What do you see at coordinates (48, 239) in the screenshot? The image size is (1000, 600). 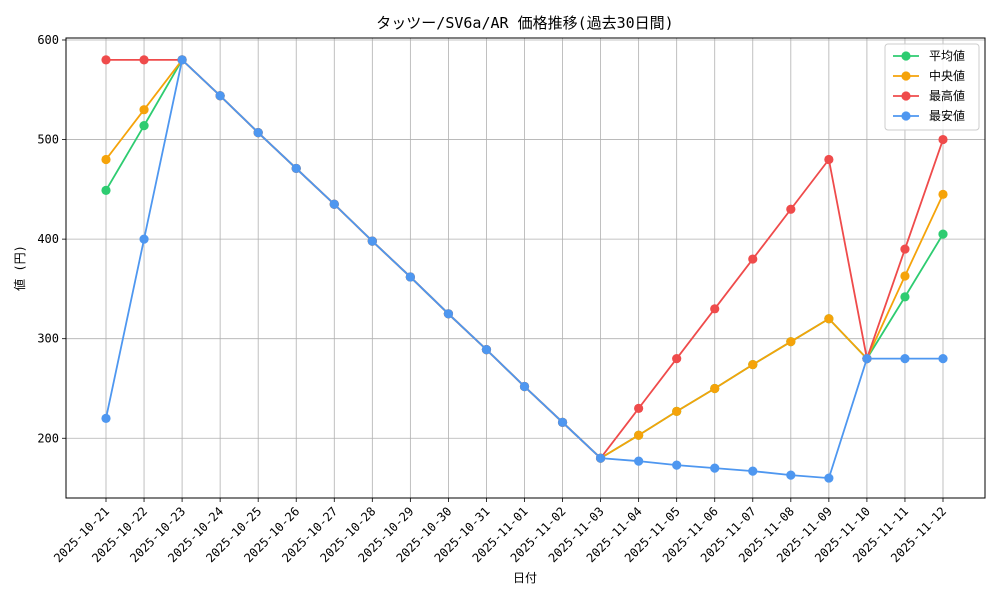 I see `y-tick-label: 400` at bounding box center [48, 239].